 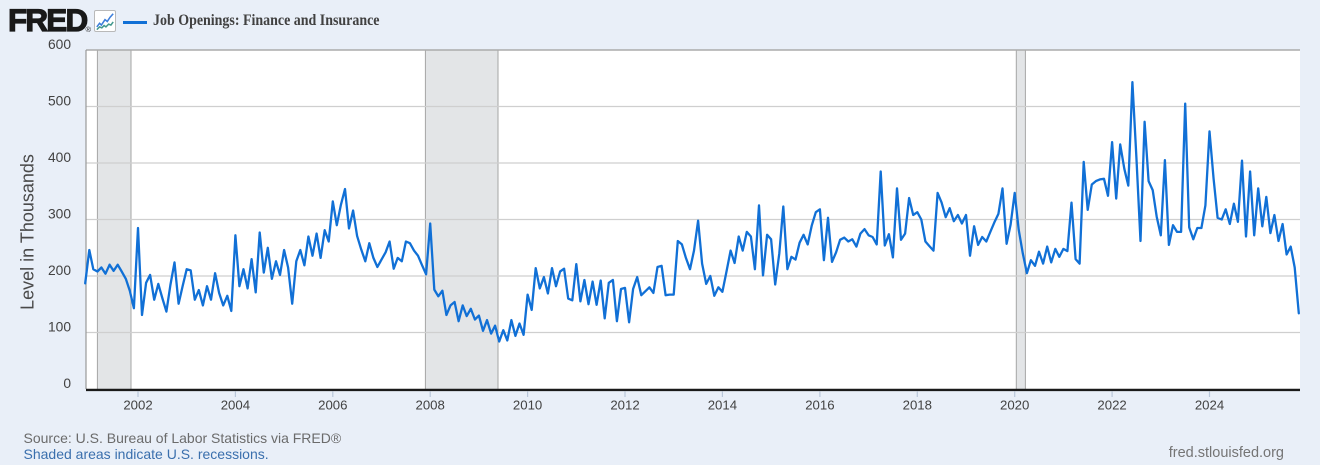 I want to click on svg-text: 100, so click(x=59, y=327).